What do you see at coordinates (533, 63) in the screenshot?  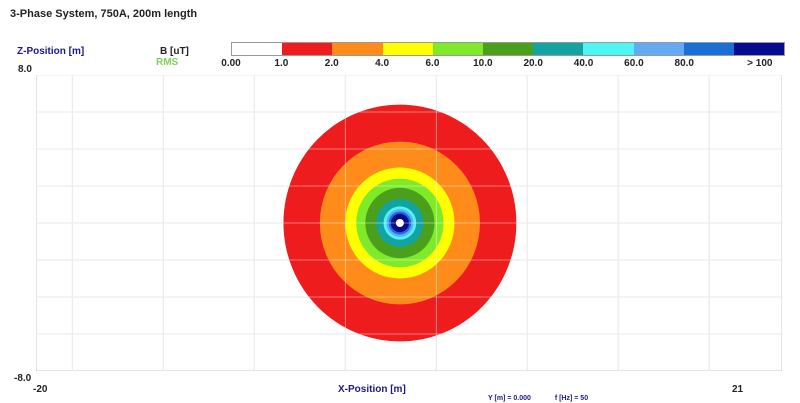 I see `colorbar-tick-label: 20.0` at bounding box center [533, 63].